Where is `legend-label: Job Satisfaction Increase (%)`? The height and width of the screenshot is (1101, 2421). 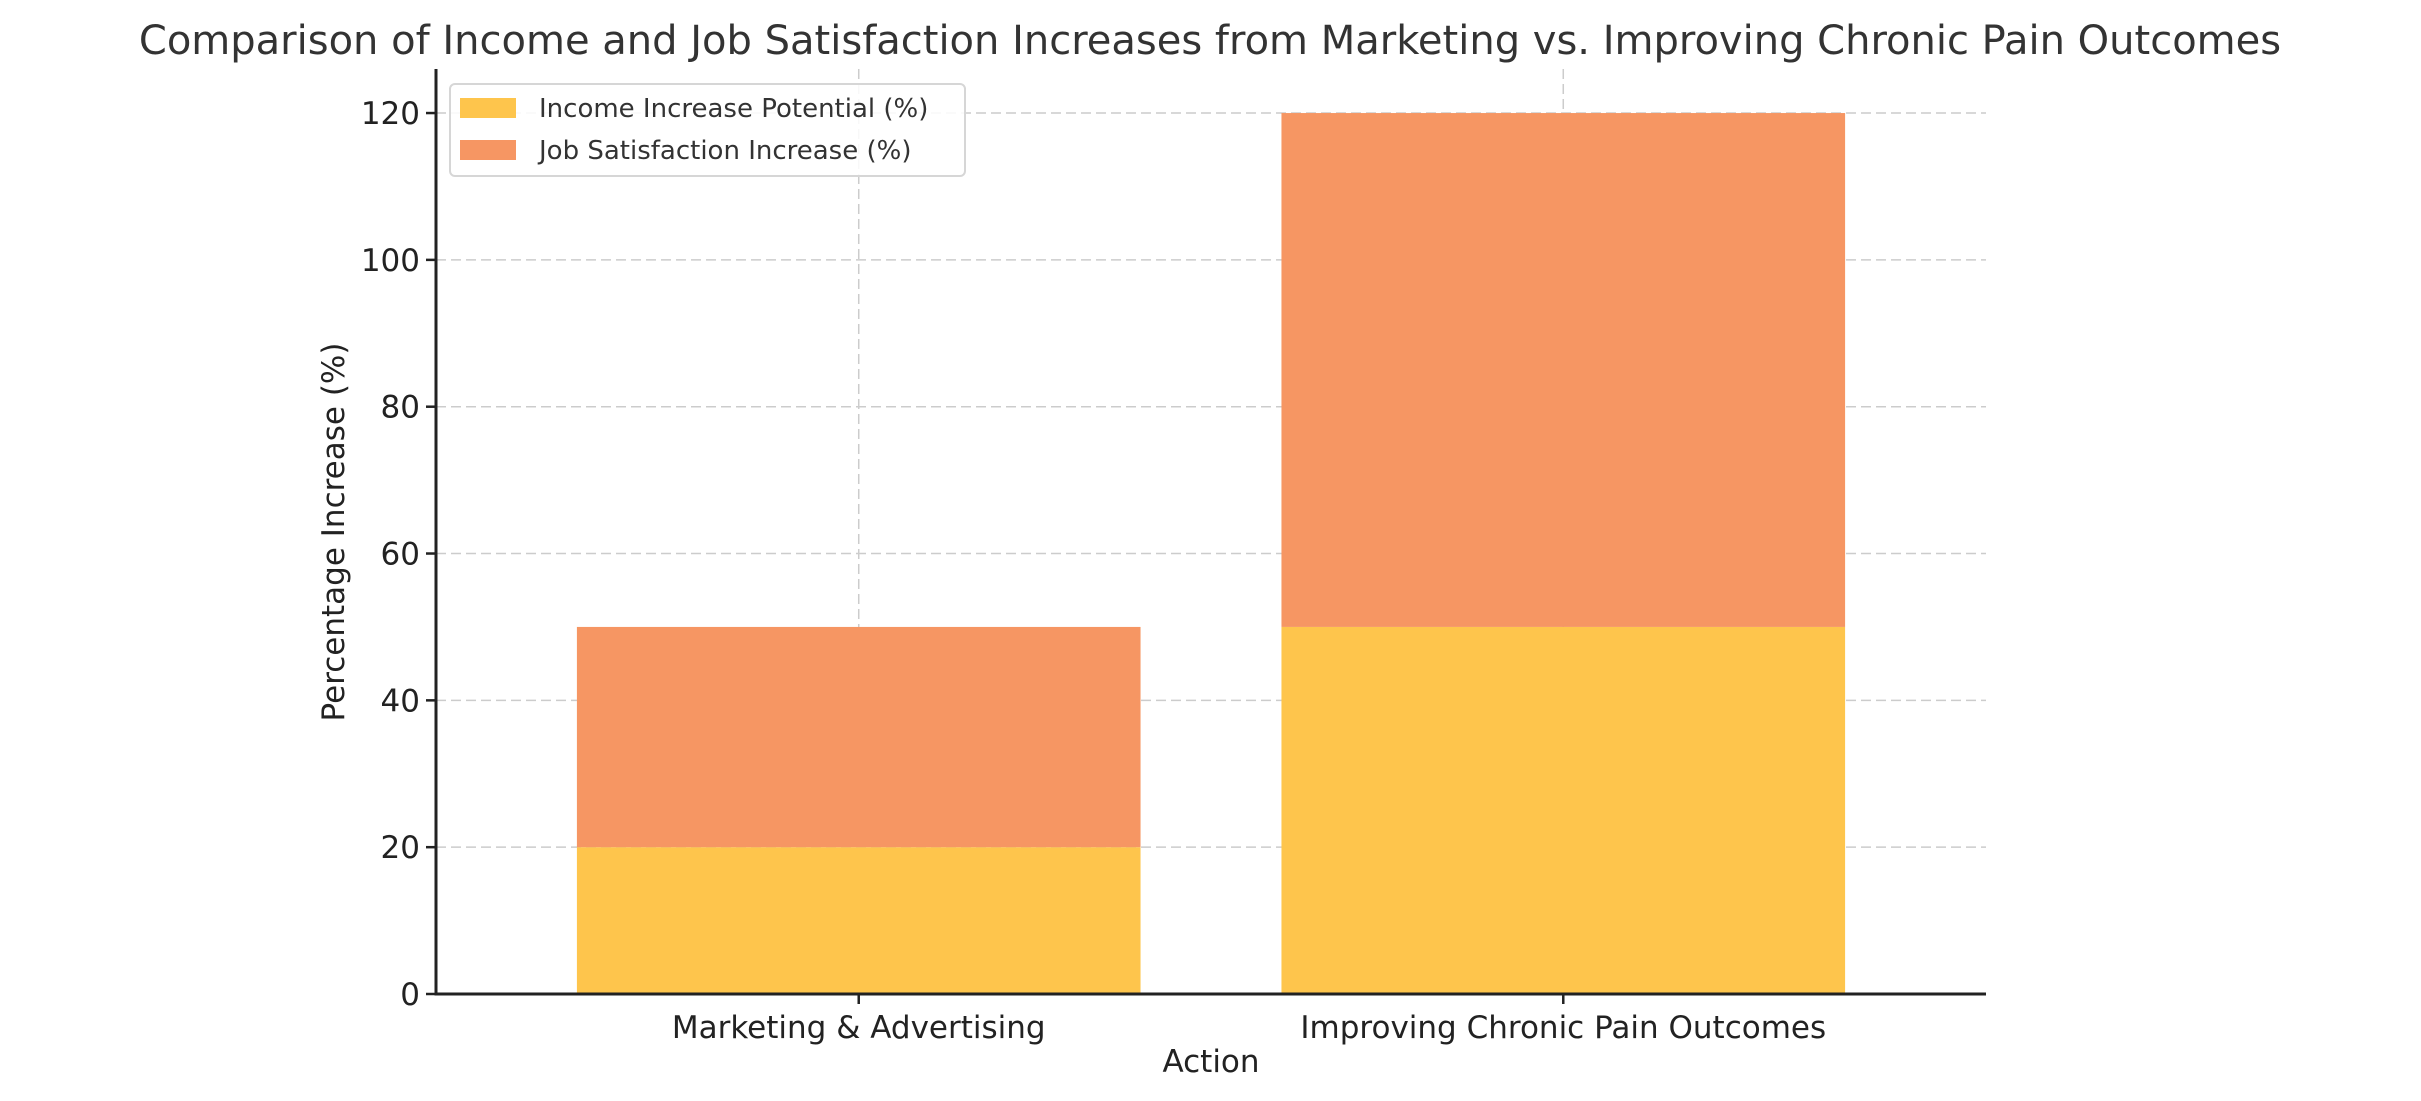 legend-label: Job Satisfaction Increase (%) is located at coordinates (724, 151).